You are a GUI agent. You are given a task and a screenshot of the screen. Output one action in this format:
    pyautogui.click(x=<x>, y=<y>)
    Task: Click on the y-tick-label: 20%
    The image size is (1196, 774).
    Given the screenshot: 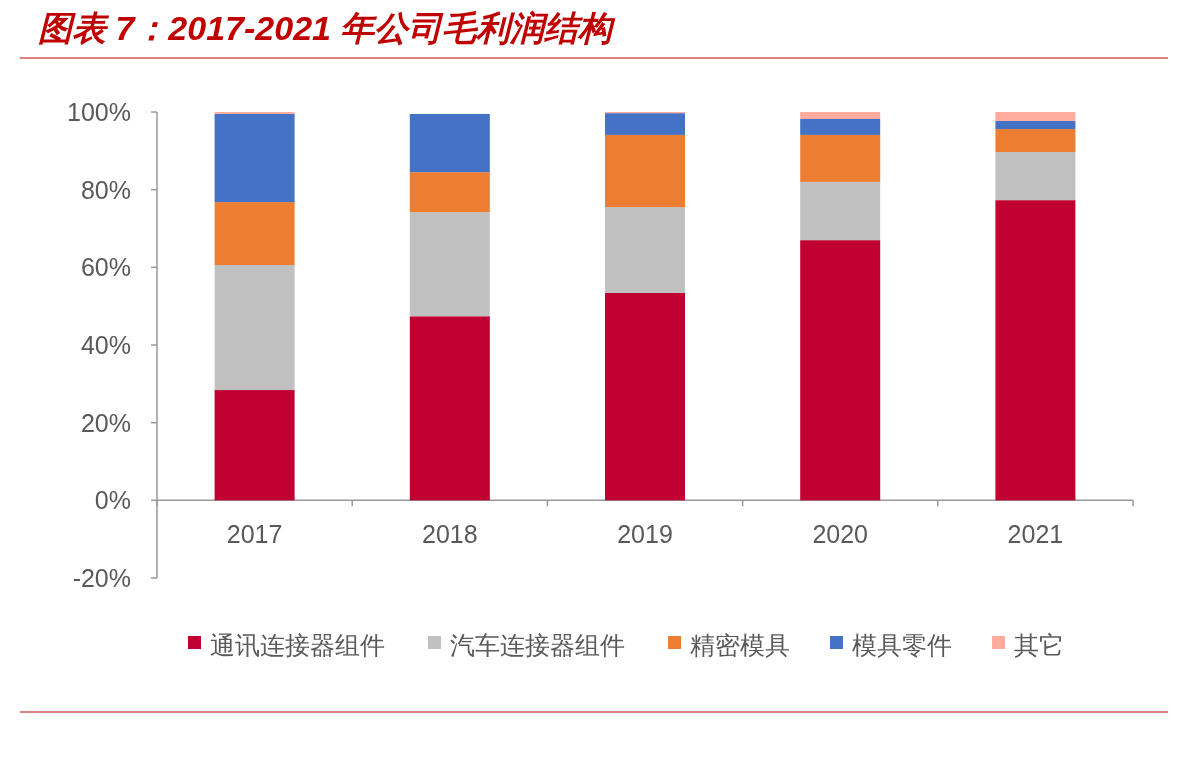 What is the action you would take?
    pyautogui.click(x=105, y=422)
    